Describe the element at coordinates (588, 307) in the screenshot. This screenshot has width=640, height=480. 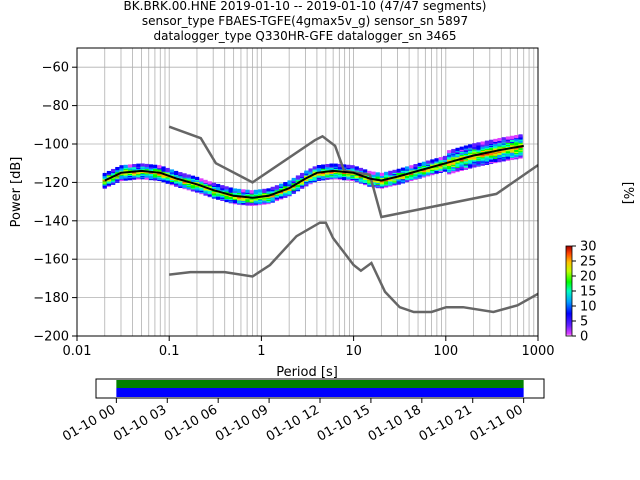
I see `colorbar-tick-label: 10` at that location.